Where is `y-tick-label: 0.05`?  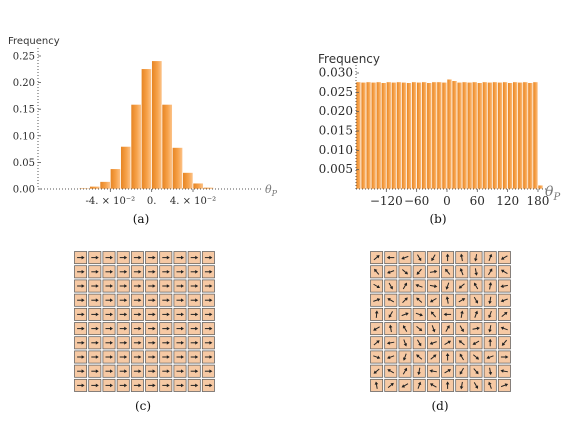 y-tick-label: 0.05 is located at coordinates (24, 163).